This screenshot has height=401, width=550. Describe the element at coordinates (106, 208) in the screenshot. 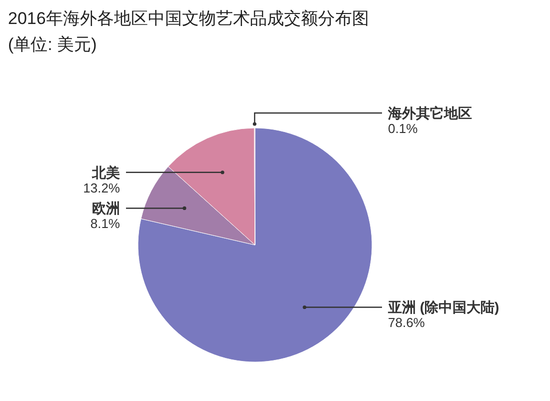

I see `slice-label: 欧洲` at that location.